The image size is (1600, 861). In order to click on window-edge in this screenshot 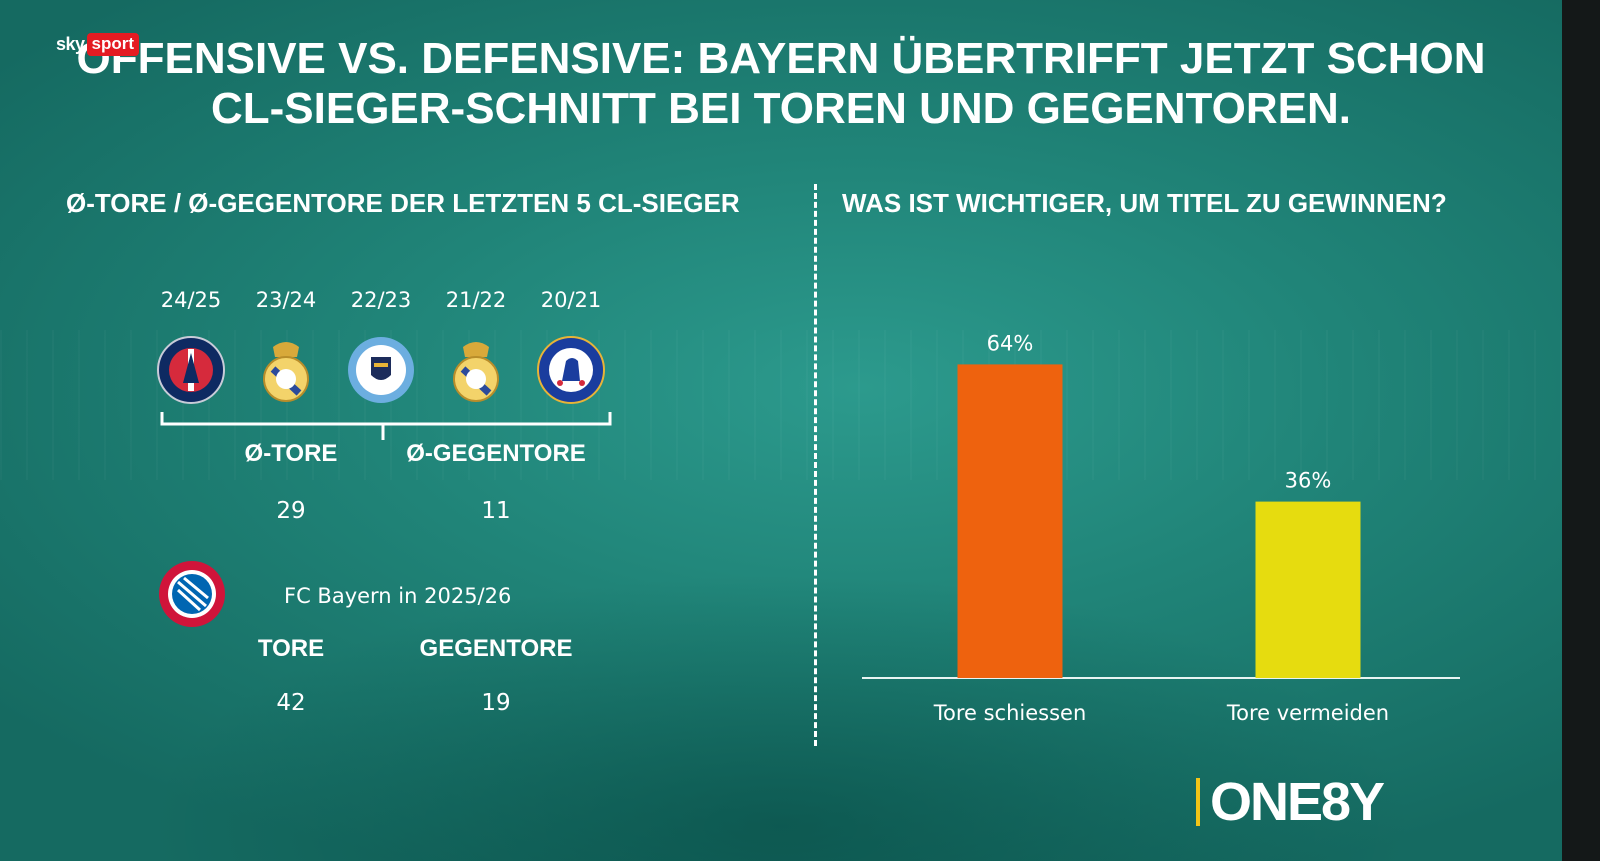, I will do `click(1581, 430)`.